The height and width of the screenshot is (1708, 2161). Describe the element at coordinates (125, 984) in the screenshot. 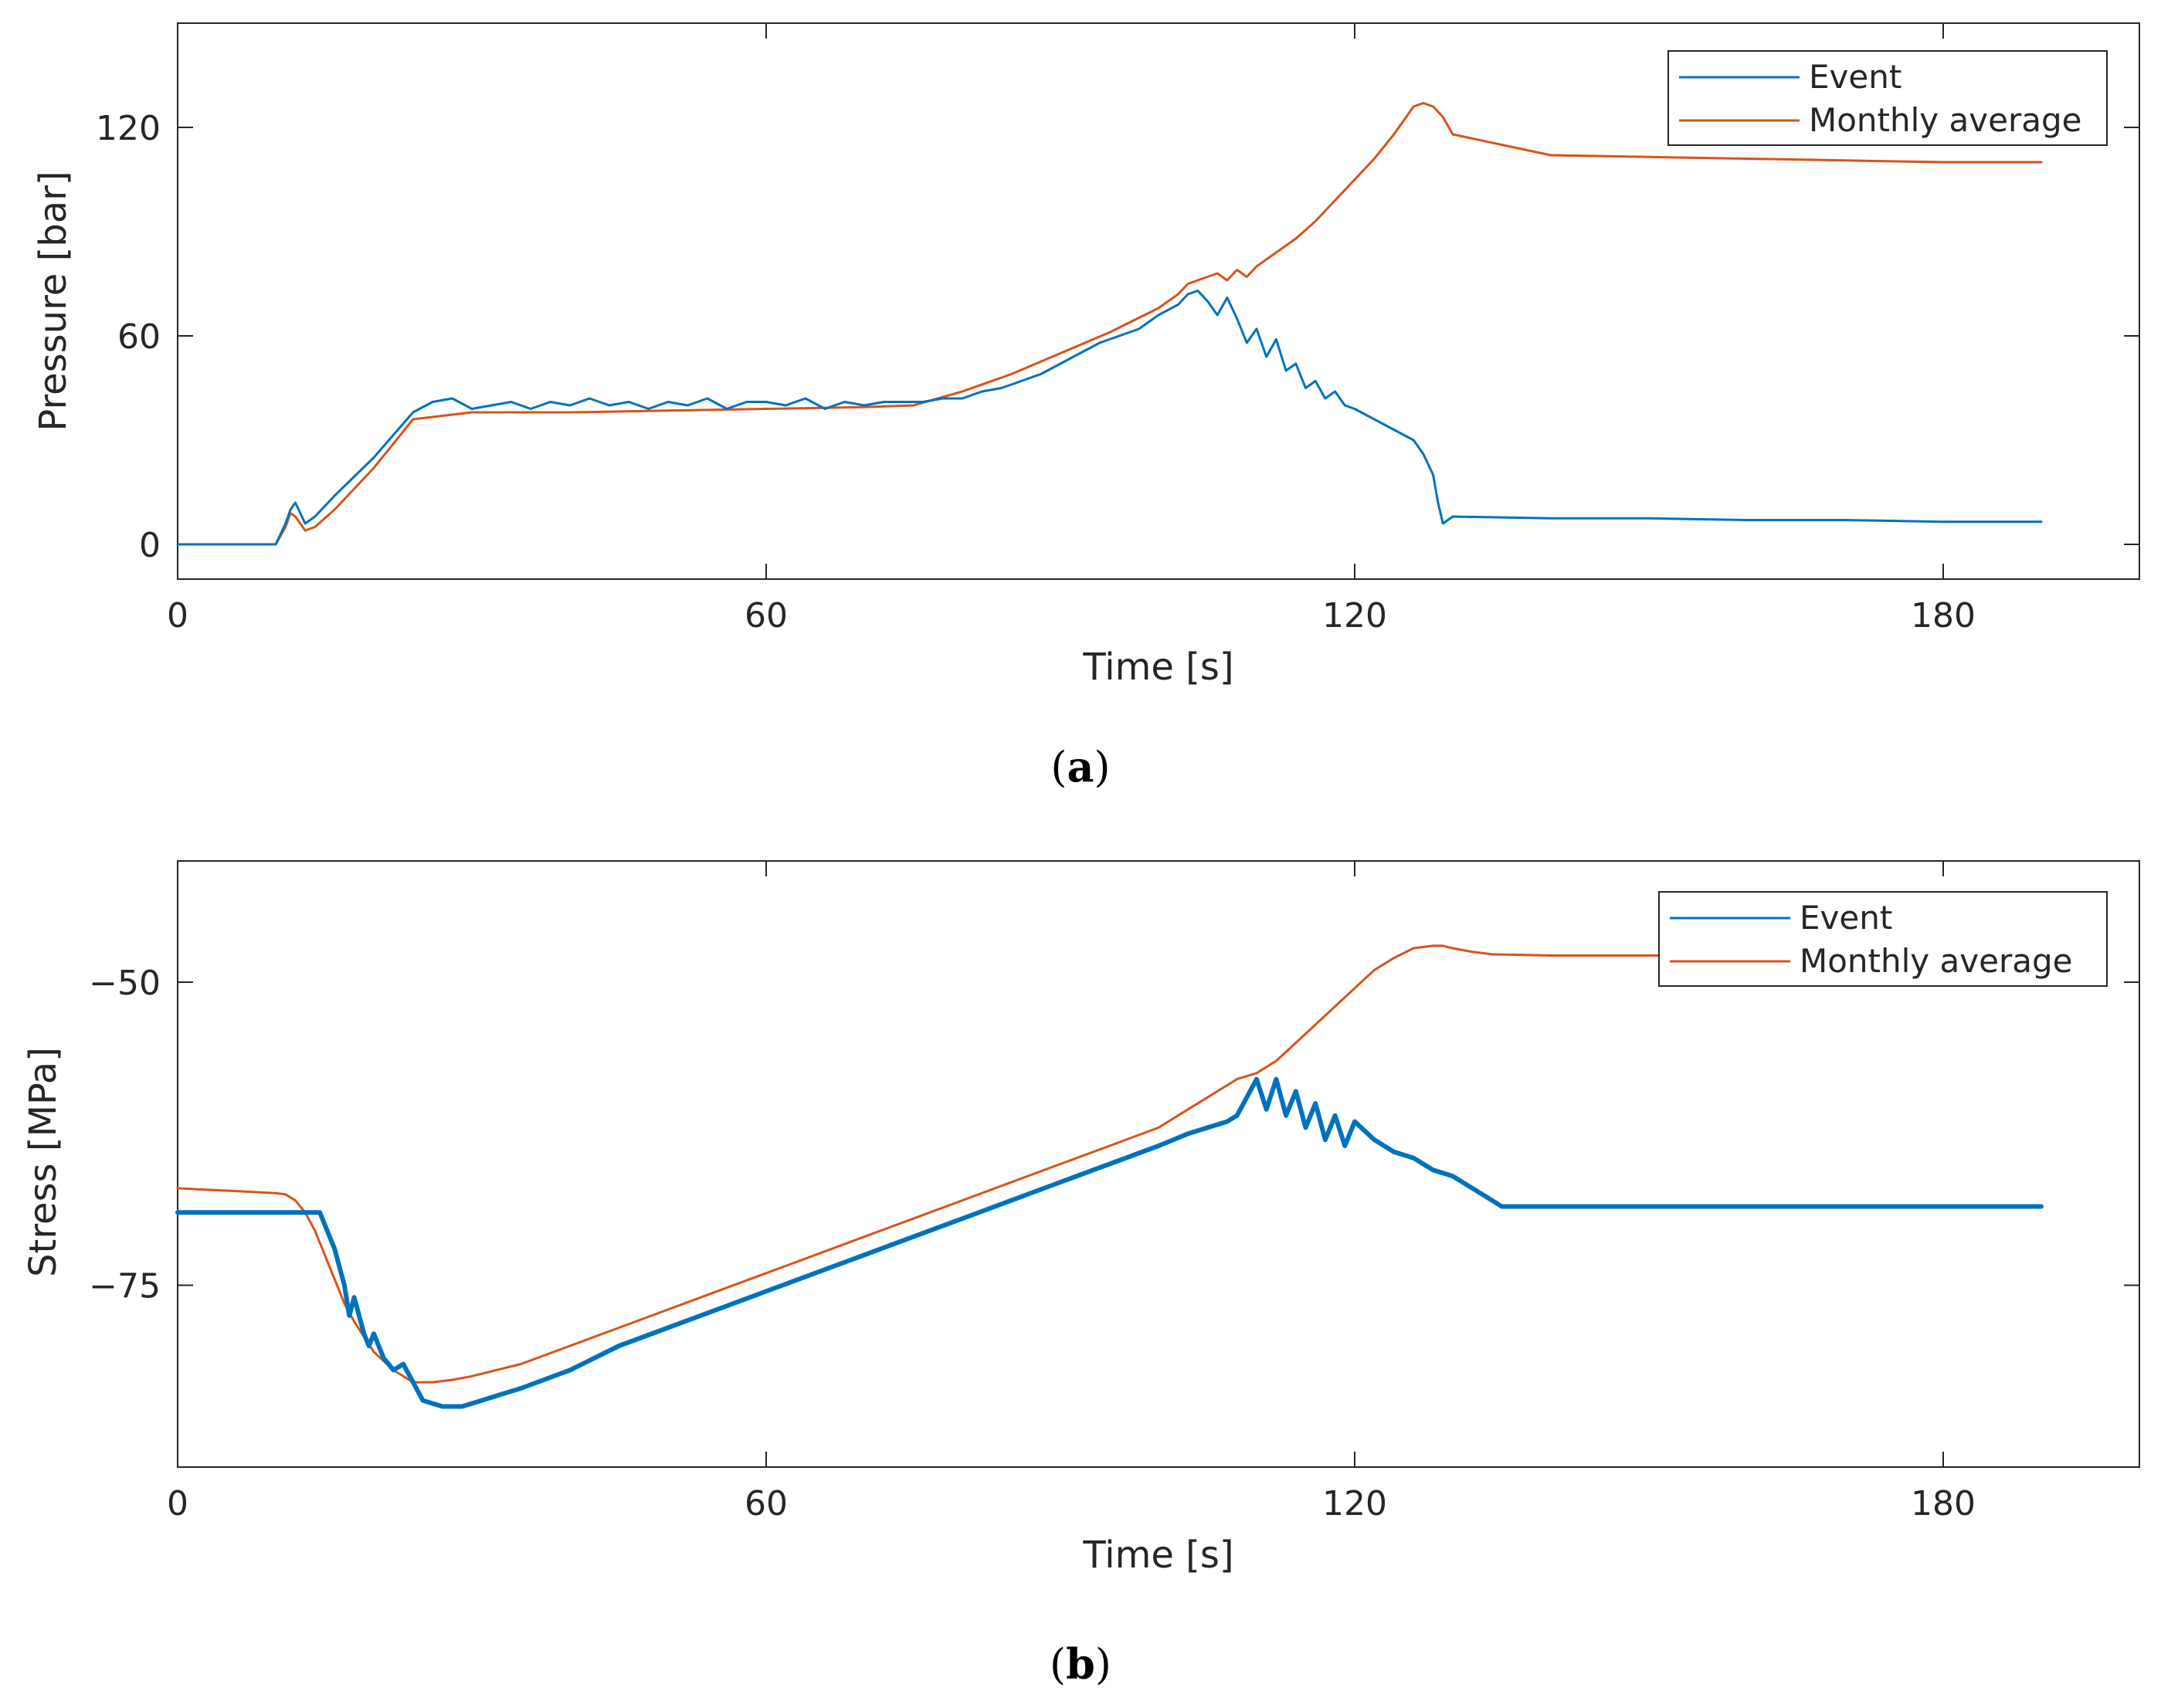

I see `stress-y-tick-label: −50` at that location.